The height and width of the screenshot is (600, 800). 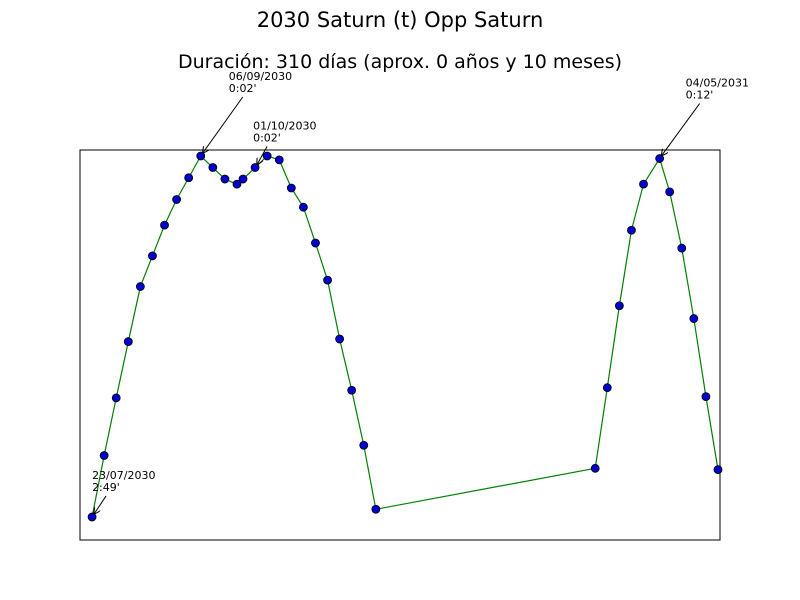 What do you see at coordinates (400, 20) in the screenshot?
I see `chart-title: 2030 Saturn (t) Opp Saturn` at bounding box center [400, 20].